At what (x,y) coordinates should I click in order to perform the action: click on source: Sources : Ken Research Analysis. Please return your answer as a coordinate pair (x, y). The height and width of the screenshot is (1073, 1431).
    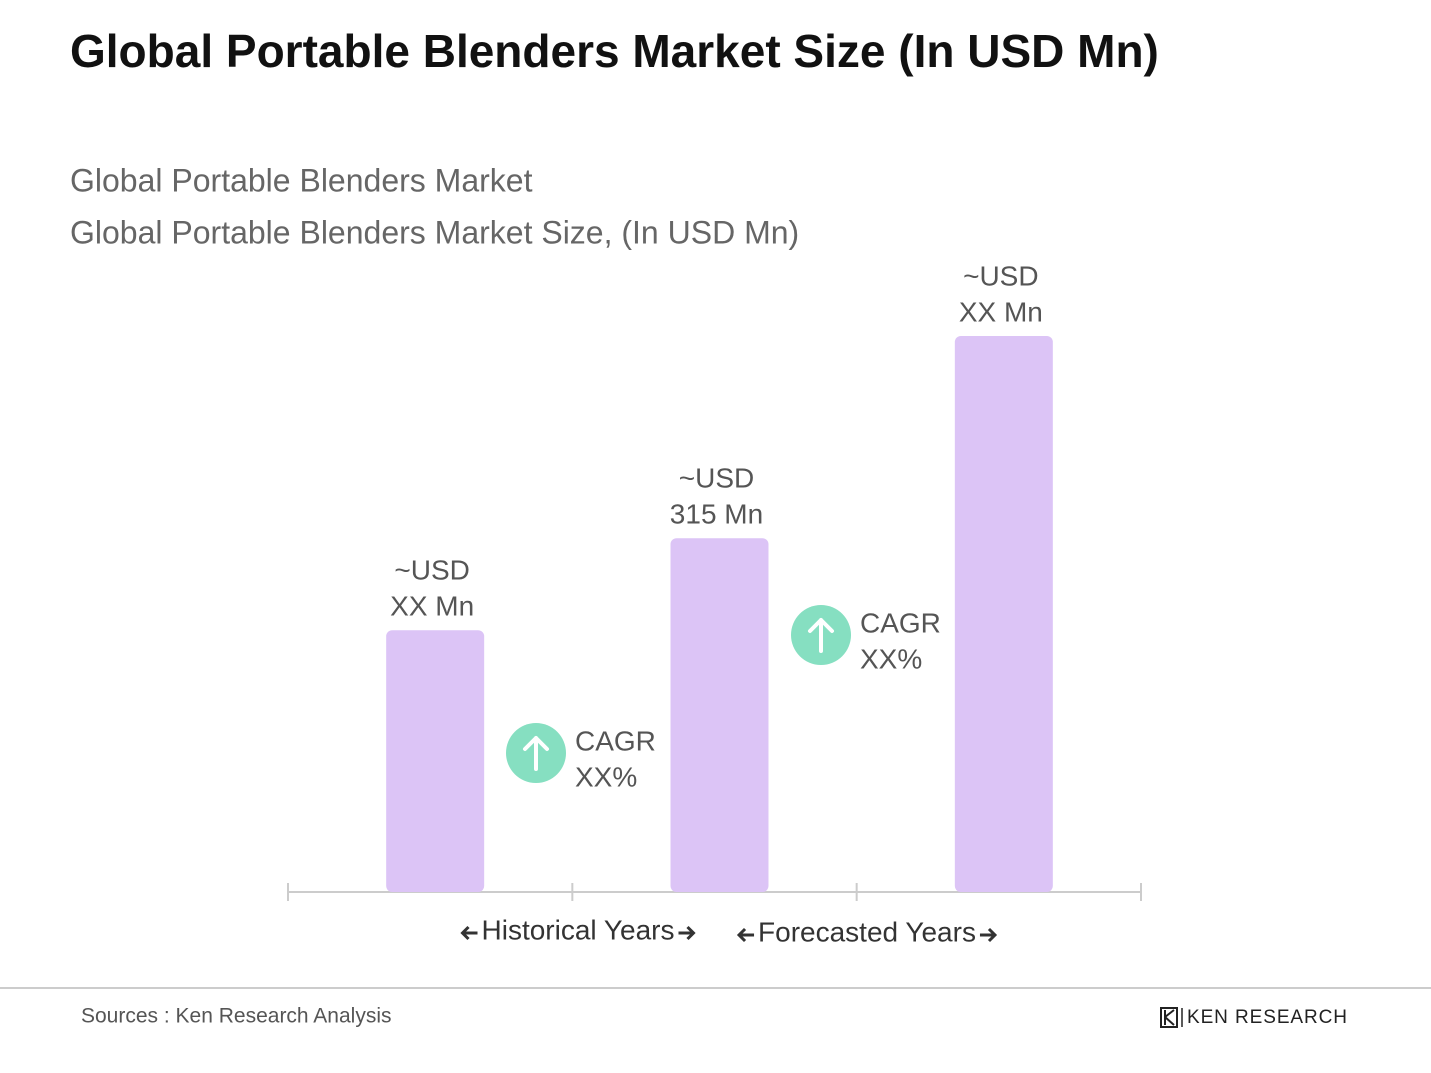
    Looking at the image, I should click on (236, 1016).